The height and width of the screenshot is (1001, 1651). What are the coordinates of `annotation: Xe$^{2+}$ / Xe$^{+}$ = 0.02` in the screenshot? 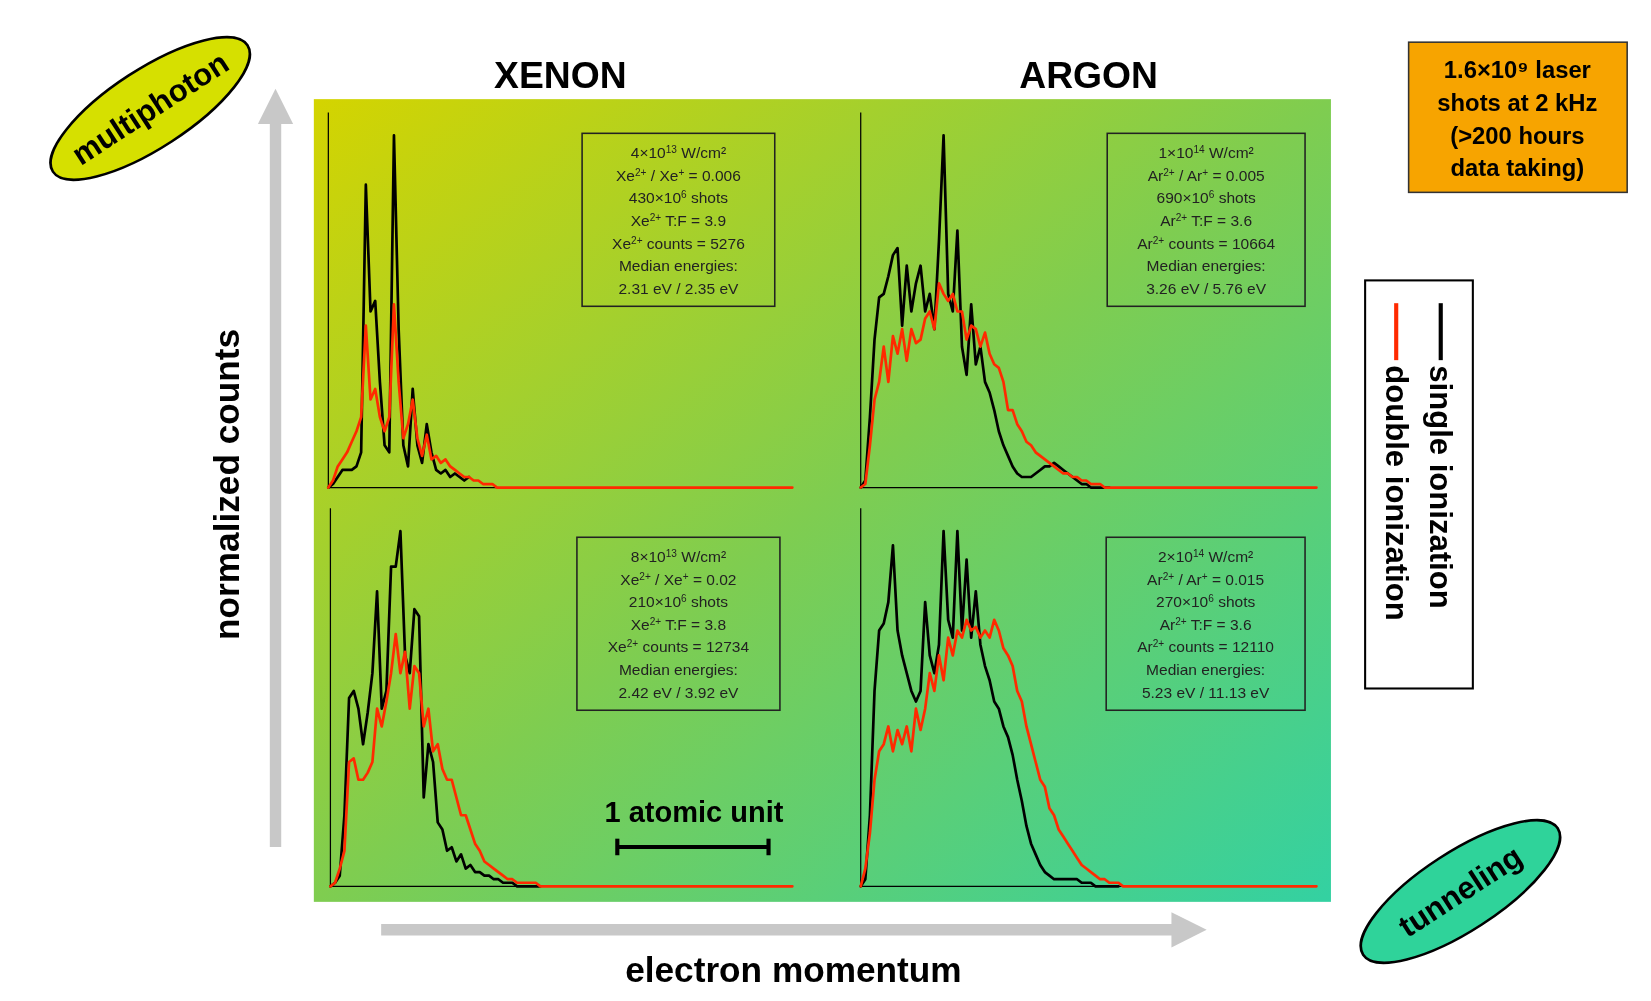 It's located at (678, 579).